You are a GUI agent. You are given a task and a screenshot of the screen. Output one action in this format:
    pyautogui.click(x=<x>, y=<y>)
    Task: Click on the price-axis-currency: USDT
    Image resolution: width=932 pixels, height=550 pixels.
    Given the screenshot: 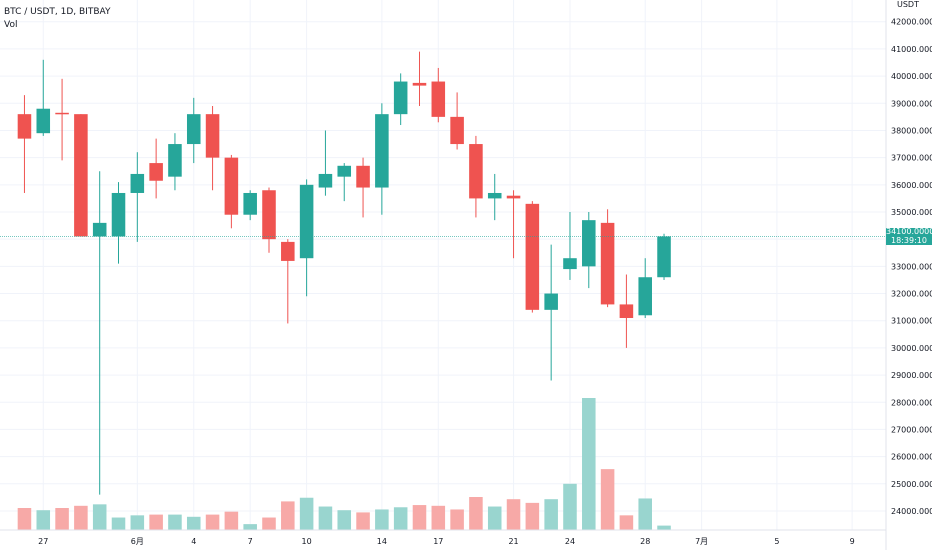 What is the action you would take?
    pyautogui.click(x=908, y=4)
    